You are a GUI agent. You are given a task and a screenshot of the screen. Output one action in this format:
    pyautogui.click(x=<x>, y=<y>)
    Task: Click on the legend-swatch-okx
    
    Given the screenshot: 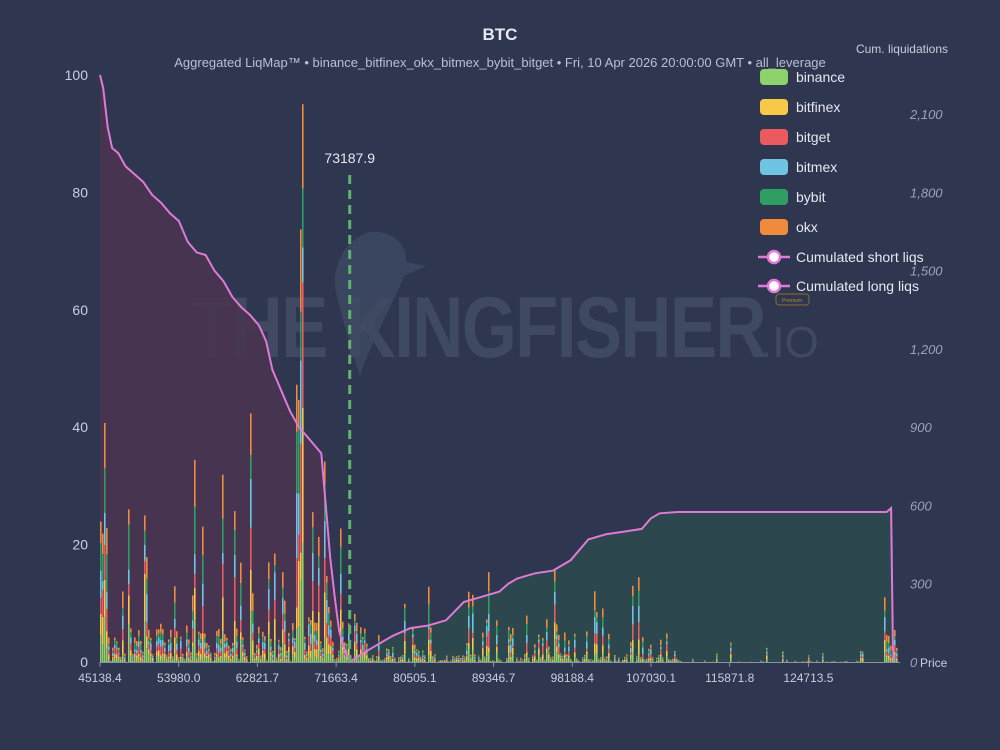 What is the action you would take?
    pyautogui.click(x=774, y=227)
    